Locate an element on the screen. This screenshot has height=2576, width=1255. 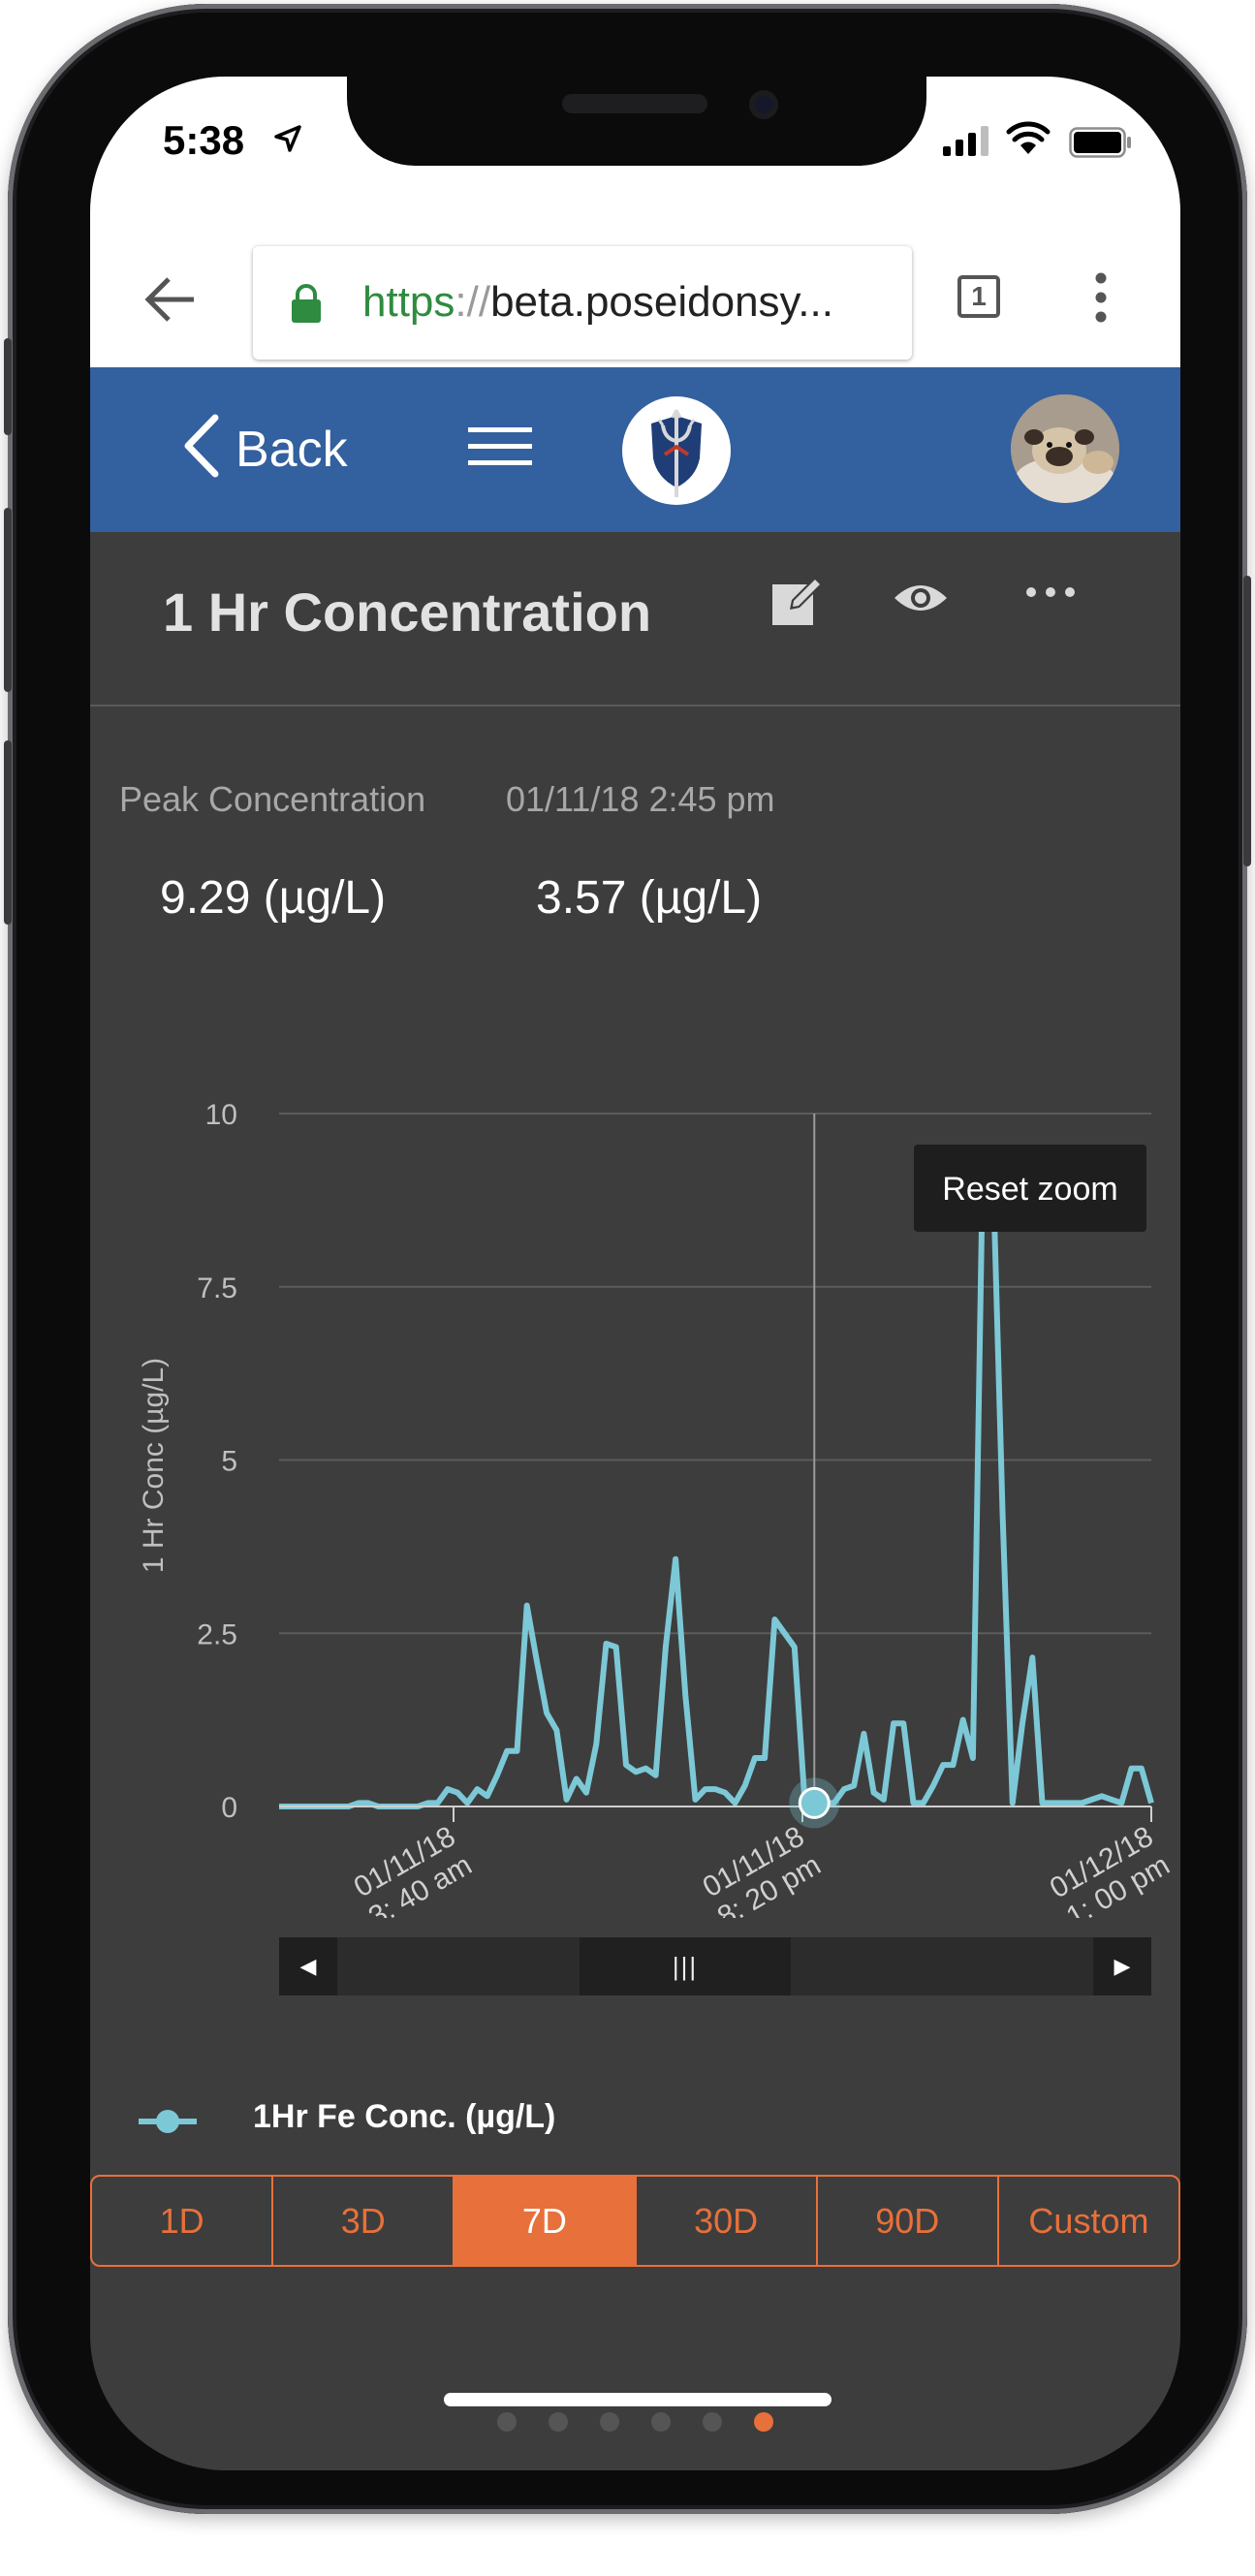
volume-up-button is located at coordinates (8, 600).